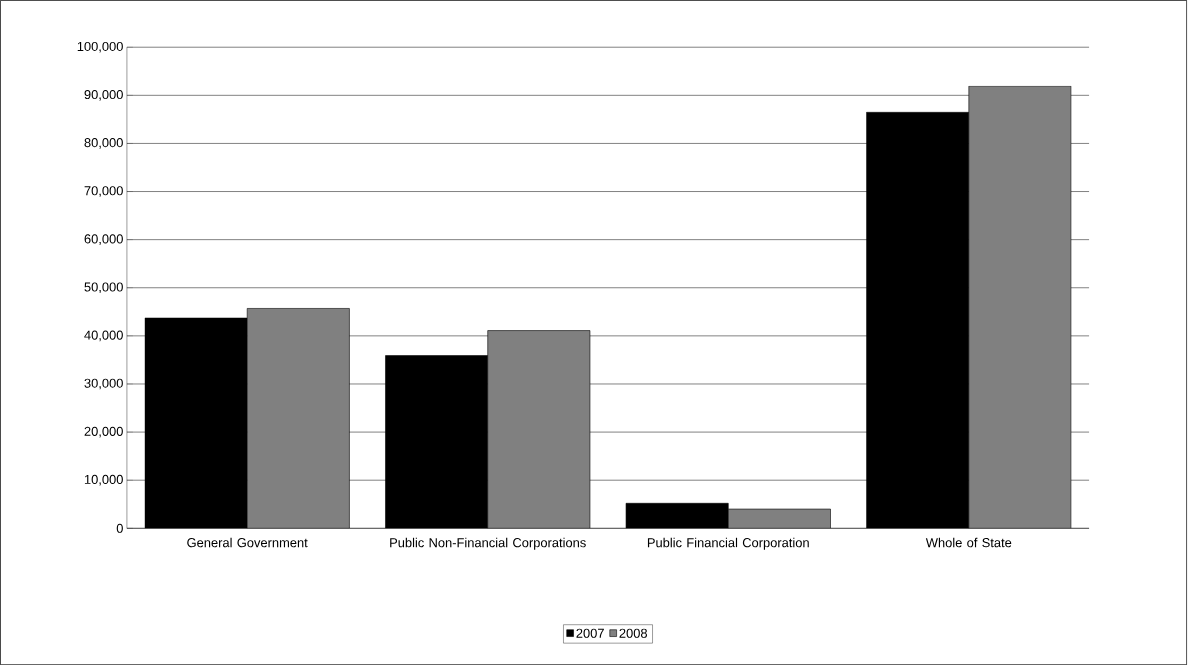 Image resolution: width=1192 pixels, height=665 pixels. What do you see at coordinates (103, 143) in the screenshot?
I see `y-tick-label: 80,000` at bounding box center [103, 143].